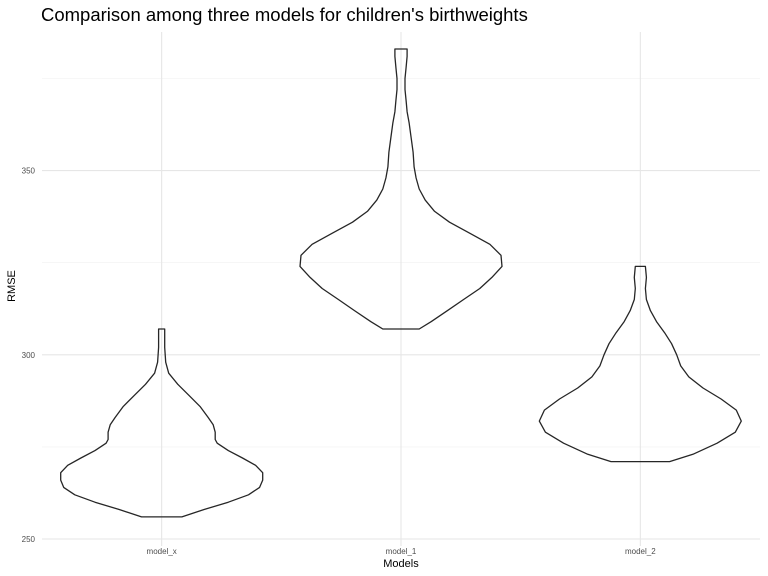  Describe the element at coordinates (29, 539) in the screenshot. I see `y-tick-label: 250` at that location.